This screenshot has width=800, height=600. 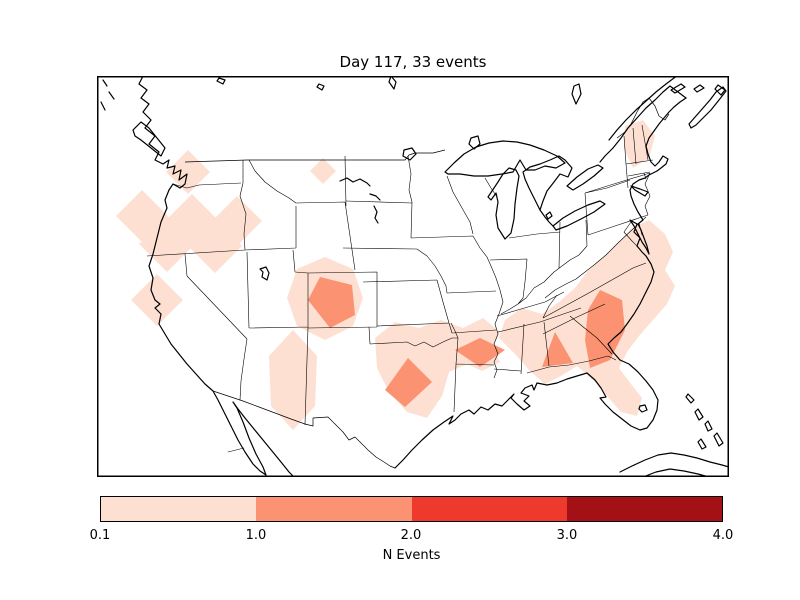 What do you see at coordinates (411, 555) in the screenshot?
I see `colorbar-label: N Events` at bounding box center [411, 555].